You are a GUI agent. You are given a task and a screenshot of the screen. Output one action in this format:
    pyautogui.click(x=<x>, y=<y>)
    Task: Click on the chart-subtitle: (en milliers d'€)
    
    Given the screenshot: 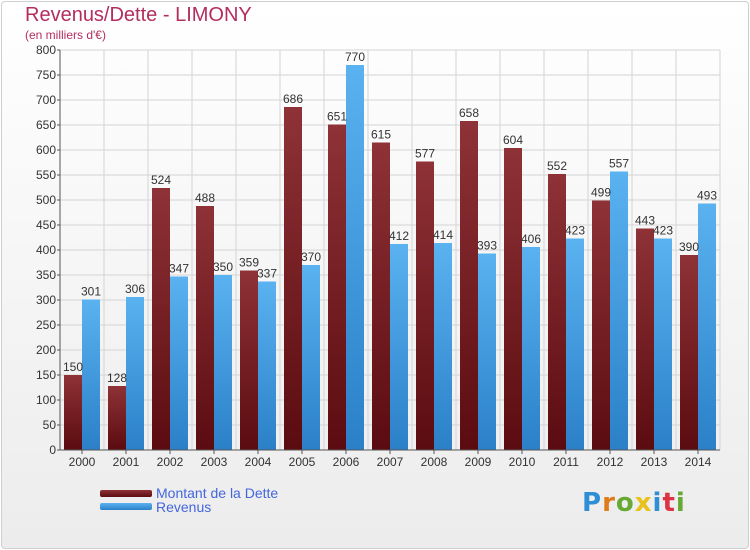 What is the action you would take?
    pyautogui.click(x=65, y=35)
    